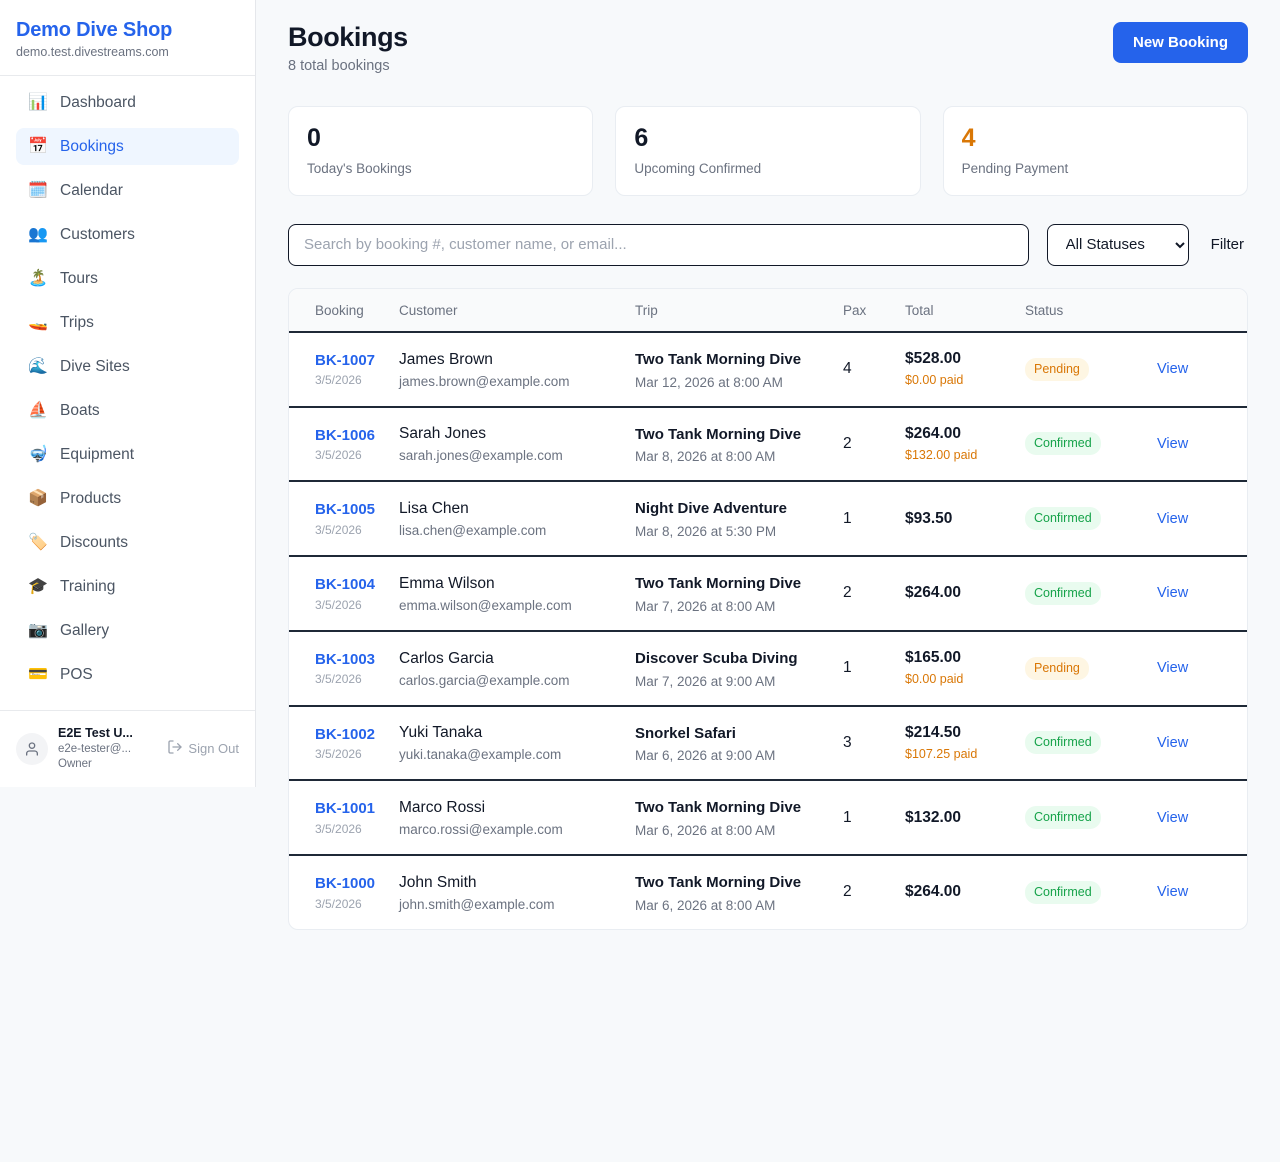 The height and width of the screenshot is (1162, 1280). I want to click on page-title: Bookings, so click(348, 37).